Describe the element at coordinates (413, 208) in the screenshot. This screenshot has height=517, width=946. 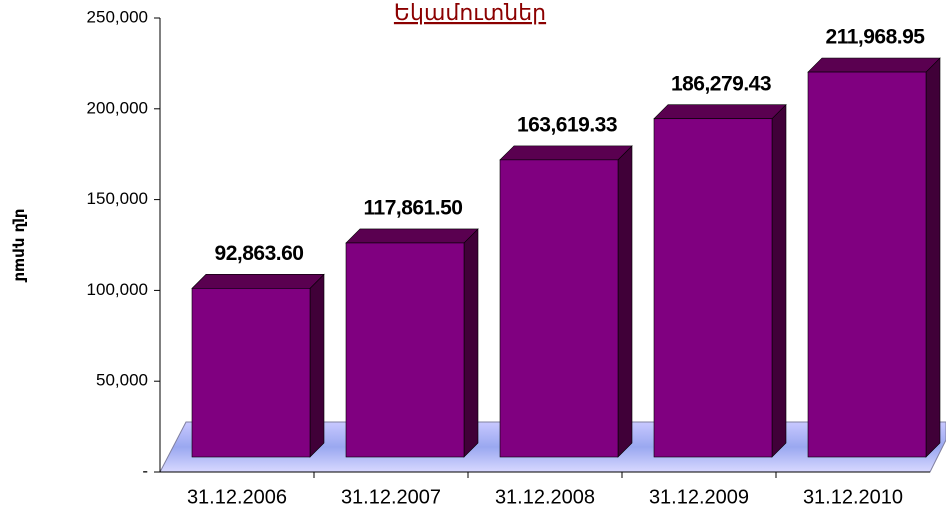
I see `value-label: 117,861.50` at that location.